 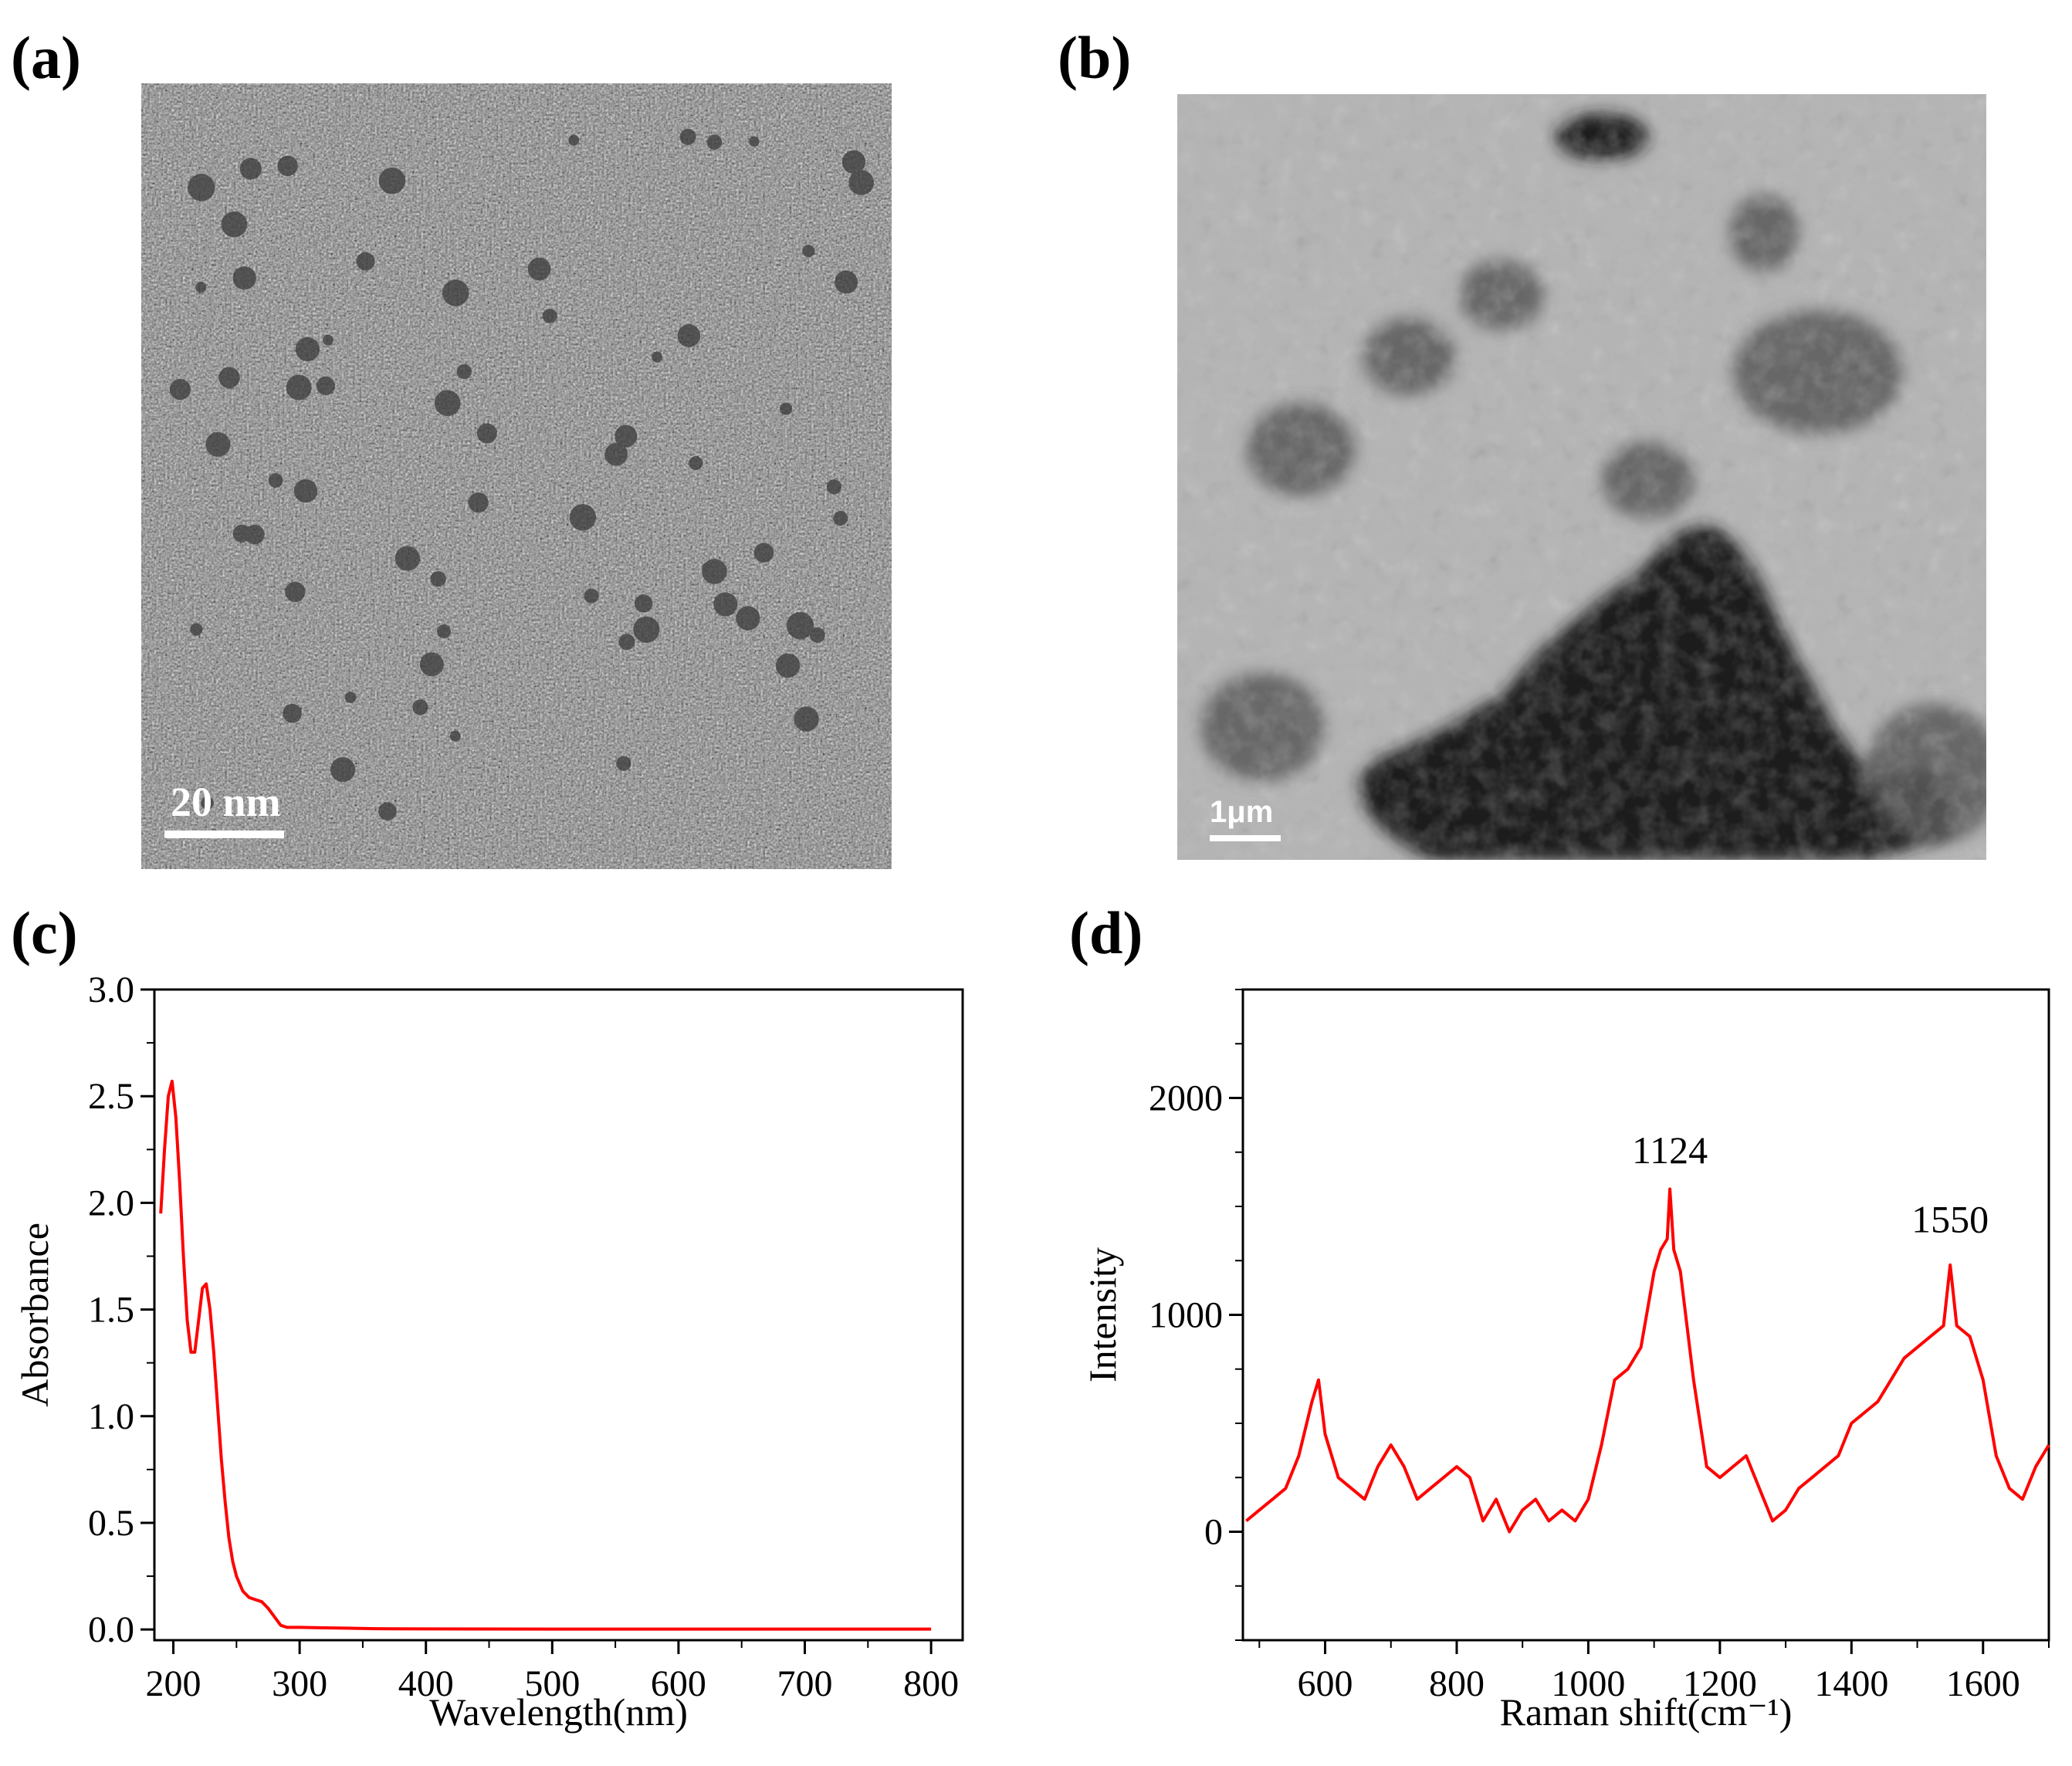 I want to click on y-tick-label: 2.0, so click(x=111, y=1203).